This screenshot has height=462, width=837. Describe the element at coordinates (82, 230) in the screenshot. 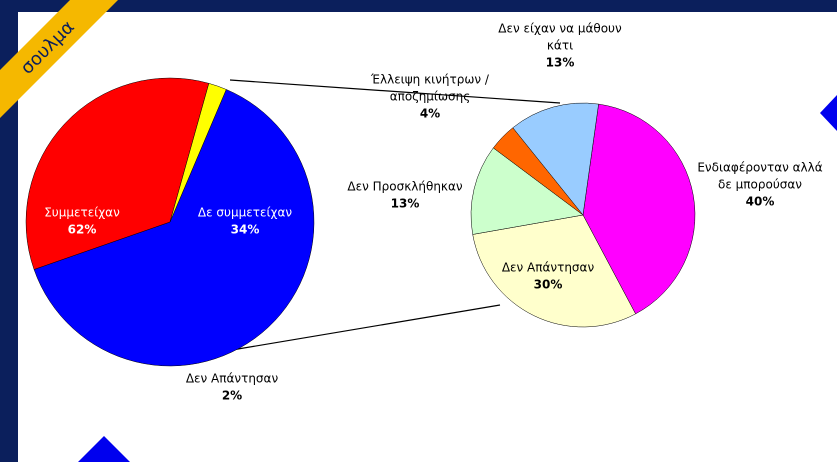

I see `slice-value-label: 62%` at that location.